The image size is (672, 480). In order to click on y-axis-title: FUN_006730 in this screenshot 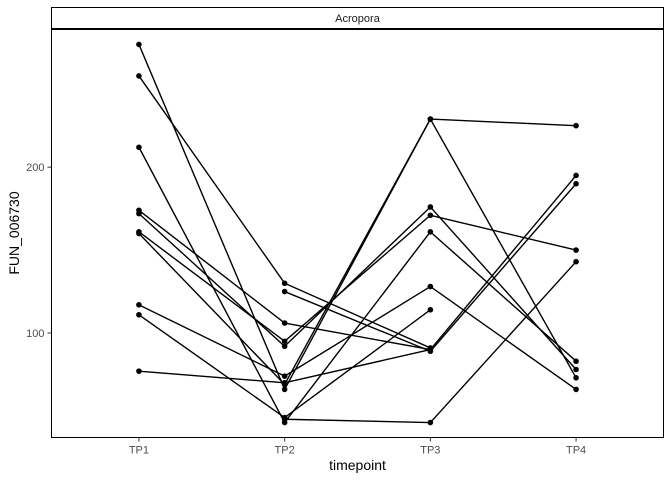, I will do `click(14, 232)`.